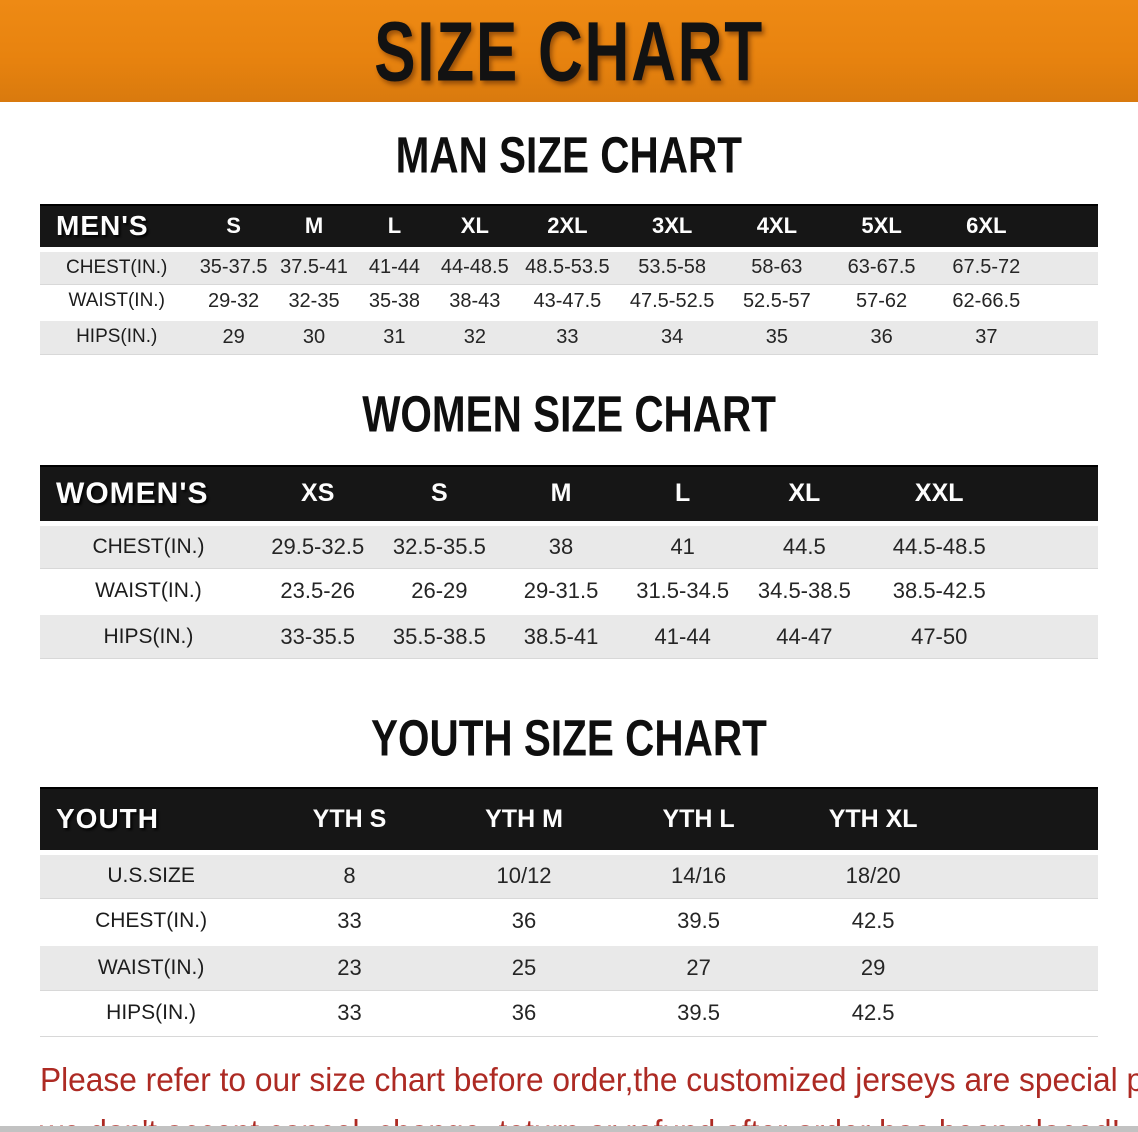  I want to click on size-column-header: 2XL, so click(567, 227).